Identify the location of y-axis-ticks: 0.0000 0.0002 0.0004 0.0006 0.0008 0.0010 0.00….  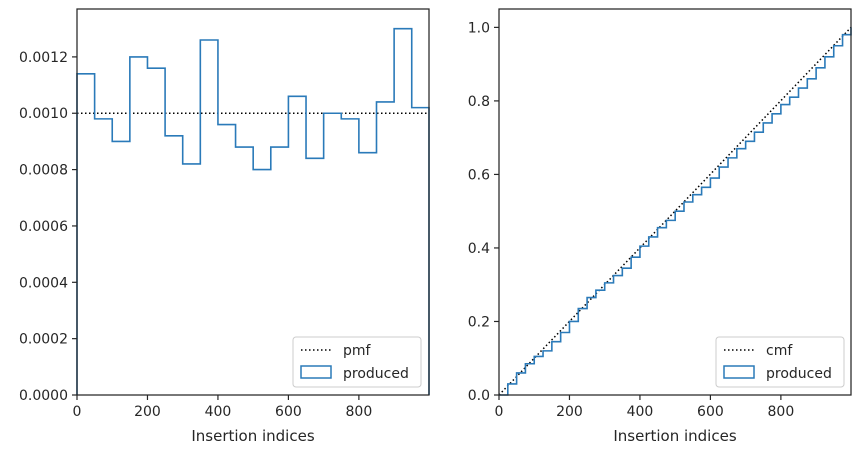
(48, 227).